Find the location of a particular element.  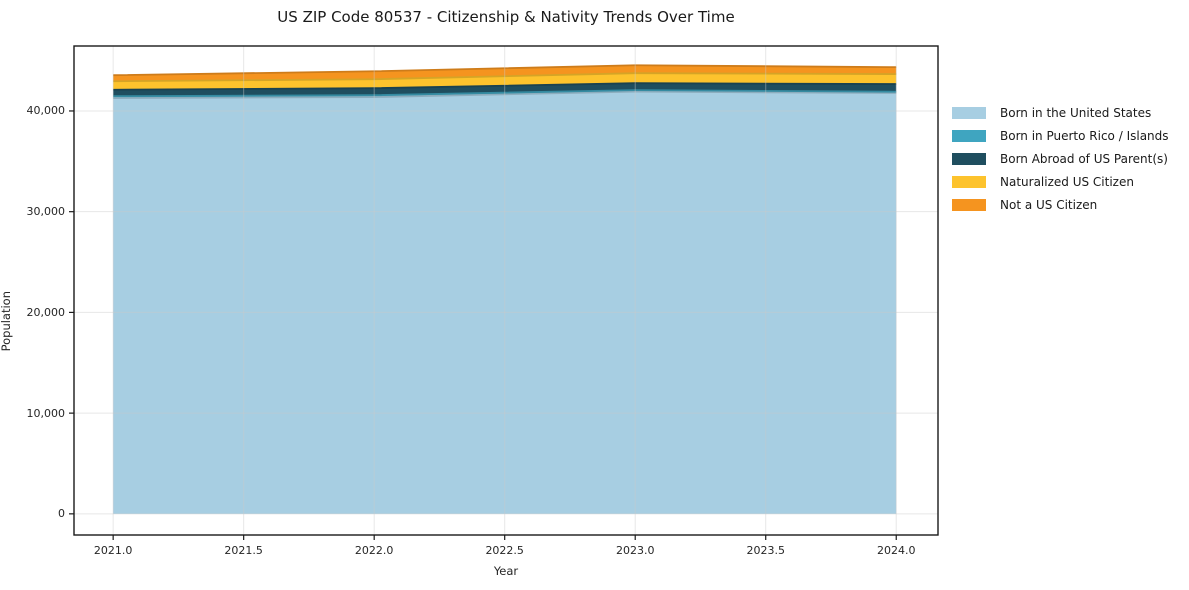

legend-item: Naturalized US Citizen is located at coordinates (1060, 182).